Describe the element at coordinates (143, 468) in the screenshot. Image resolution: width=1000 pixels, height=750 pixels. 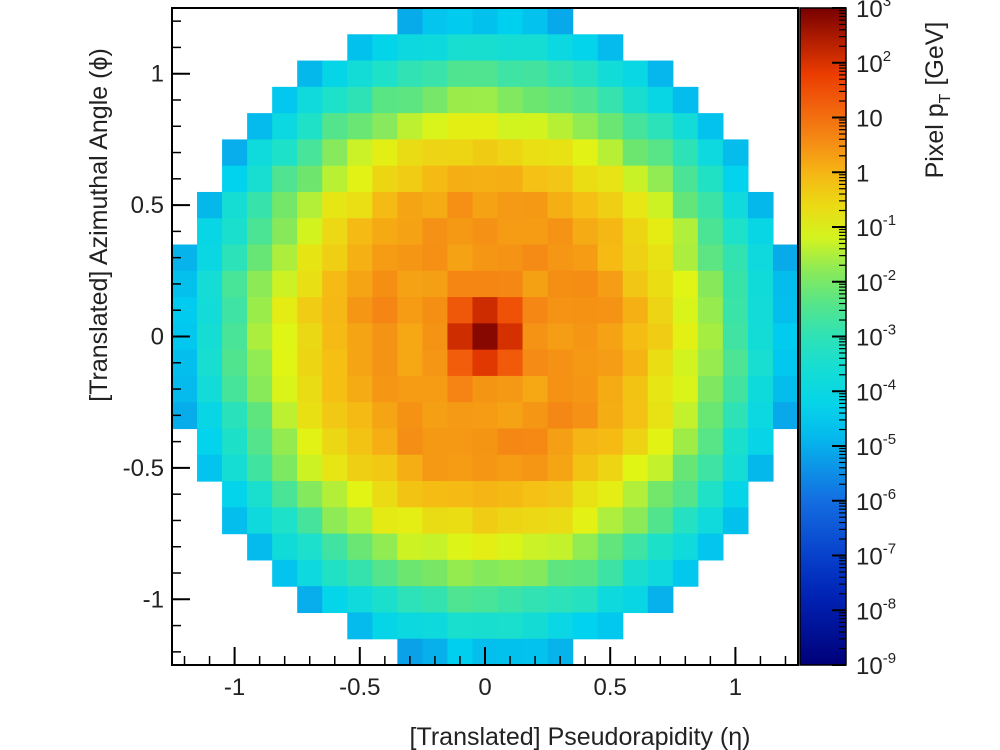
I see `y-tick-label: -0.5` at that location.